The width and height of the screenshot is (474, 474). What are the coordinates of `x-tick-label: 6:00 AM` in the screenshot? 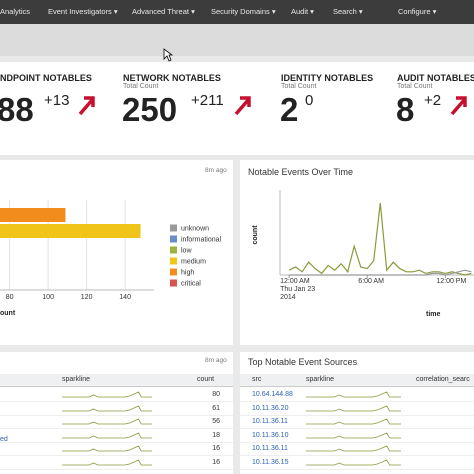 It's located at (371, 281).